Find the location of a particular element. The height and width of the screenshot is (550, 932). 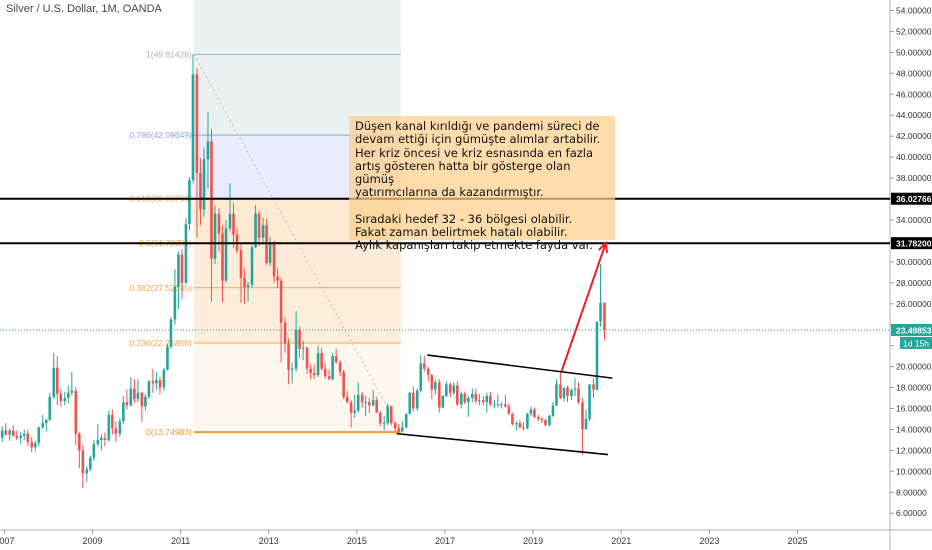

annotation-line: Fakat zaman belirtmek hatalı olabilir. is located at coordinates (461, 232).